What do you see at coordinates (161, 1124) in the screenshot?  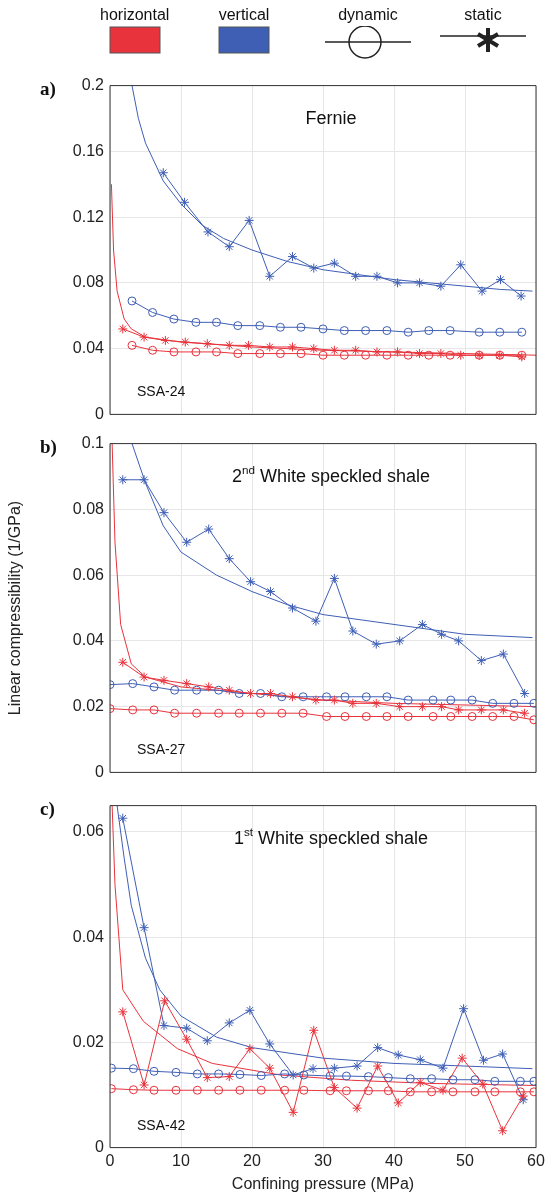 I see `annotation: SSA-42` at bounding box center [161, 1124].